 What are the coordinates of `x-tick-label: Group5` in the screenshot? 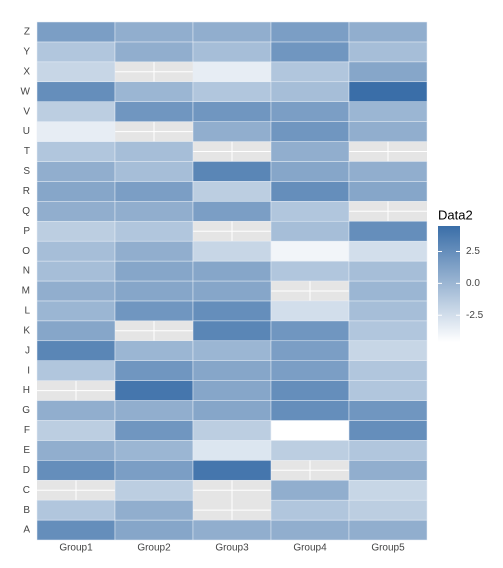 It's located at (388, 548).